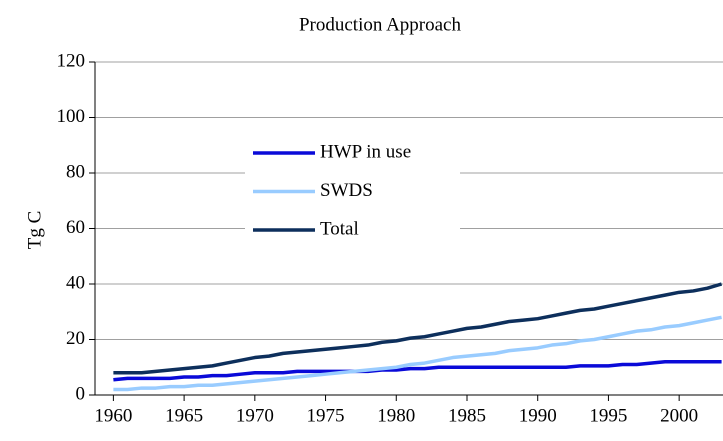 This screenshot has height=441, width=723. I want to click on x-tick-label: 1970, so click(255, 415).